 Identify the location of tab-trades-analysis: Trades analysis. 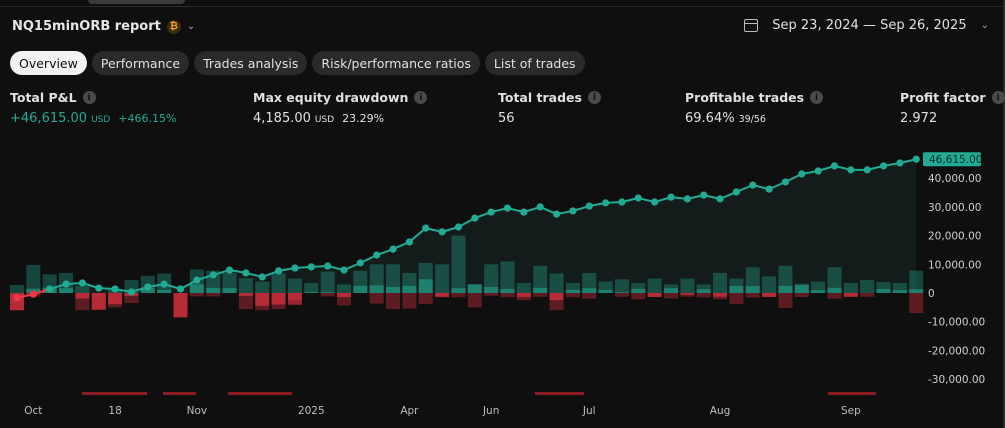
(251, 63).